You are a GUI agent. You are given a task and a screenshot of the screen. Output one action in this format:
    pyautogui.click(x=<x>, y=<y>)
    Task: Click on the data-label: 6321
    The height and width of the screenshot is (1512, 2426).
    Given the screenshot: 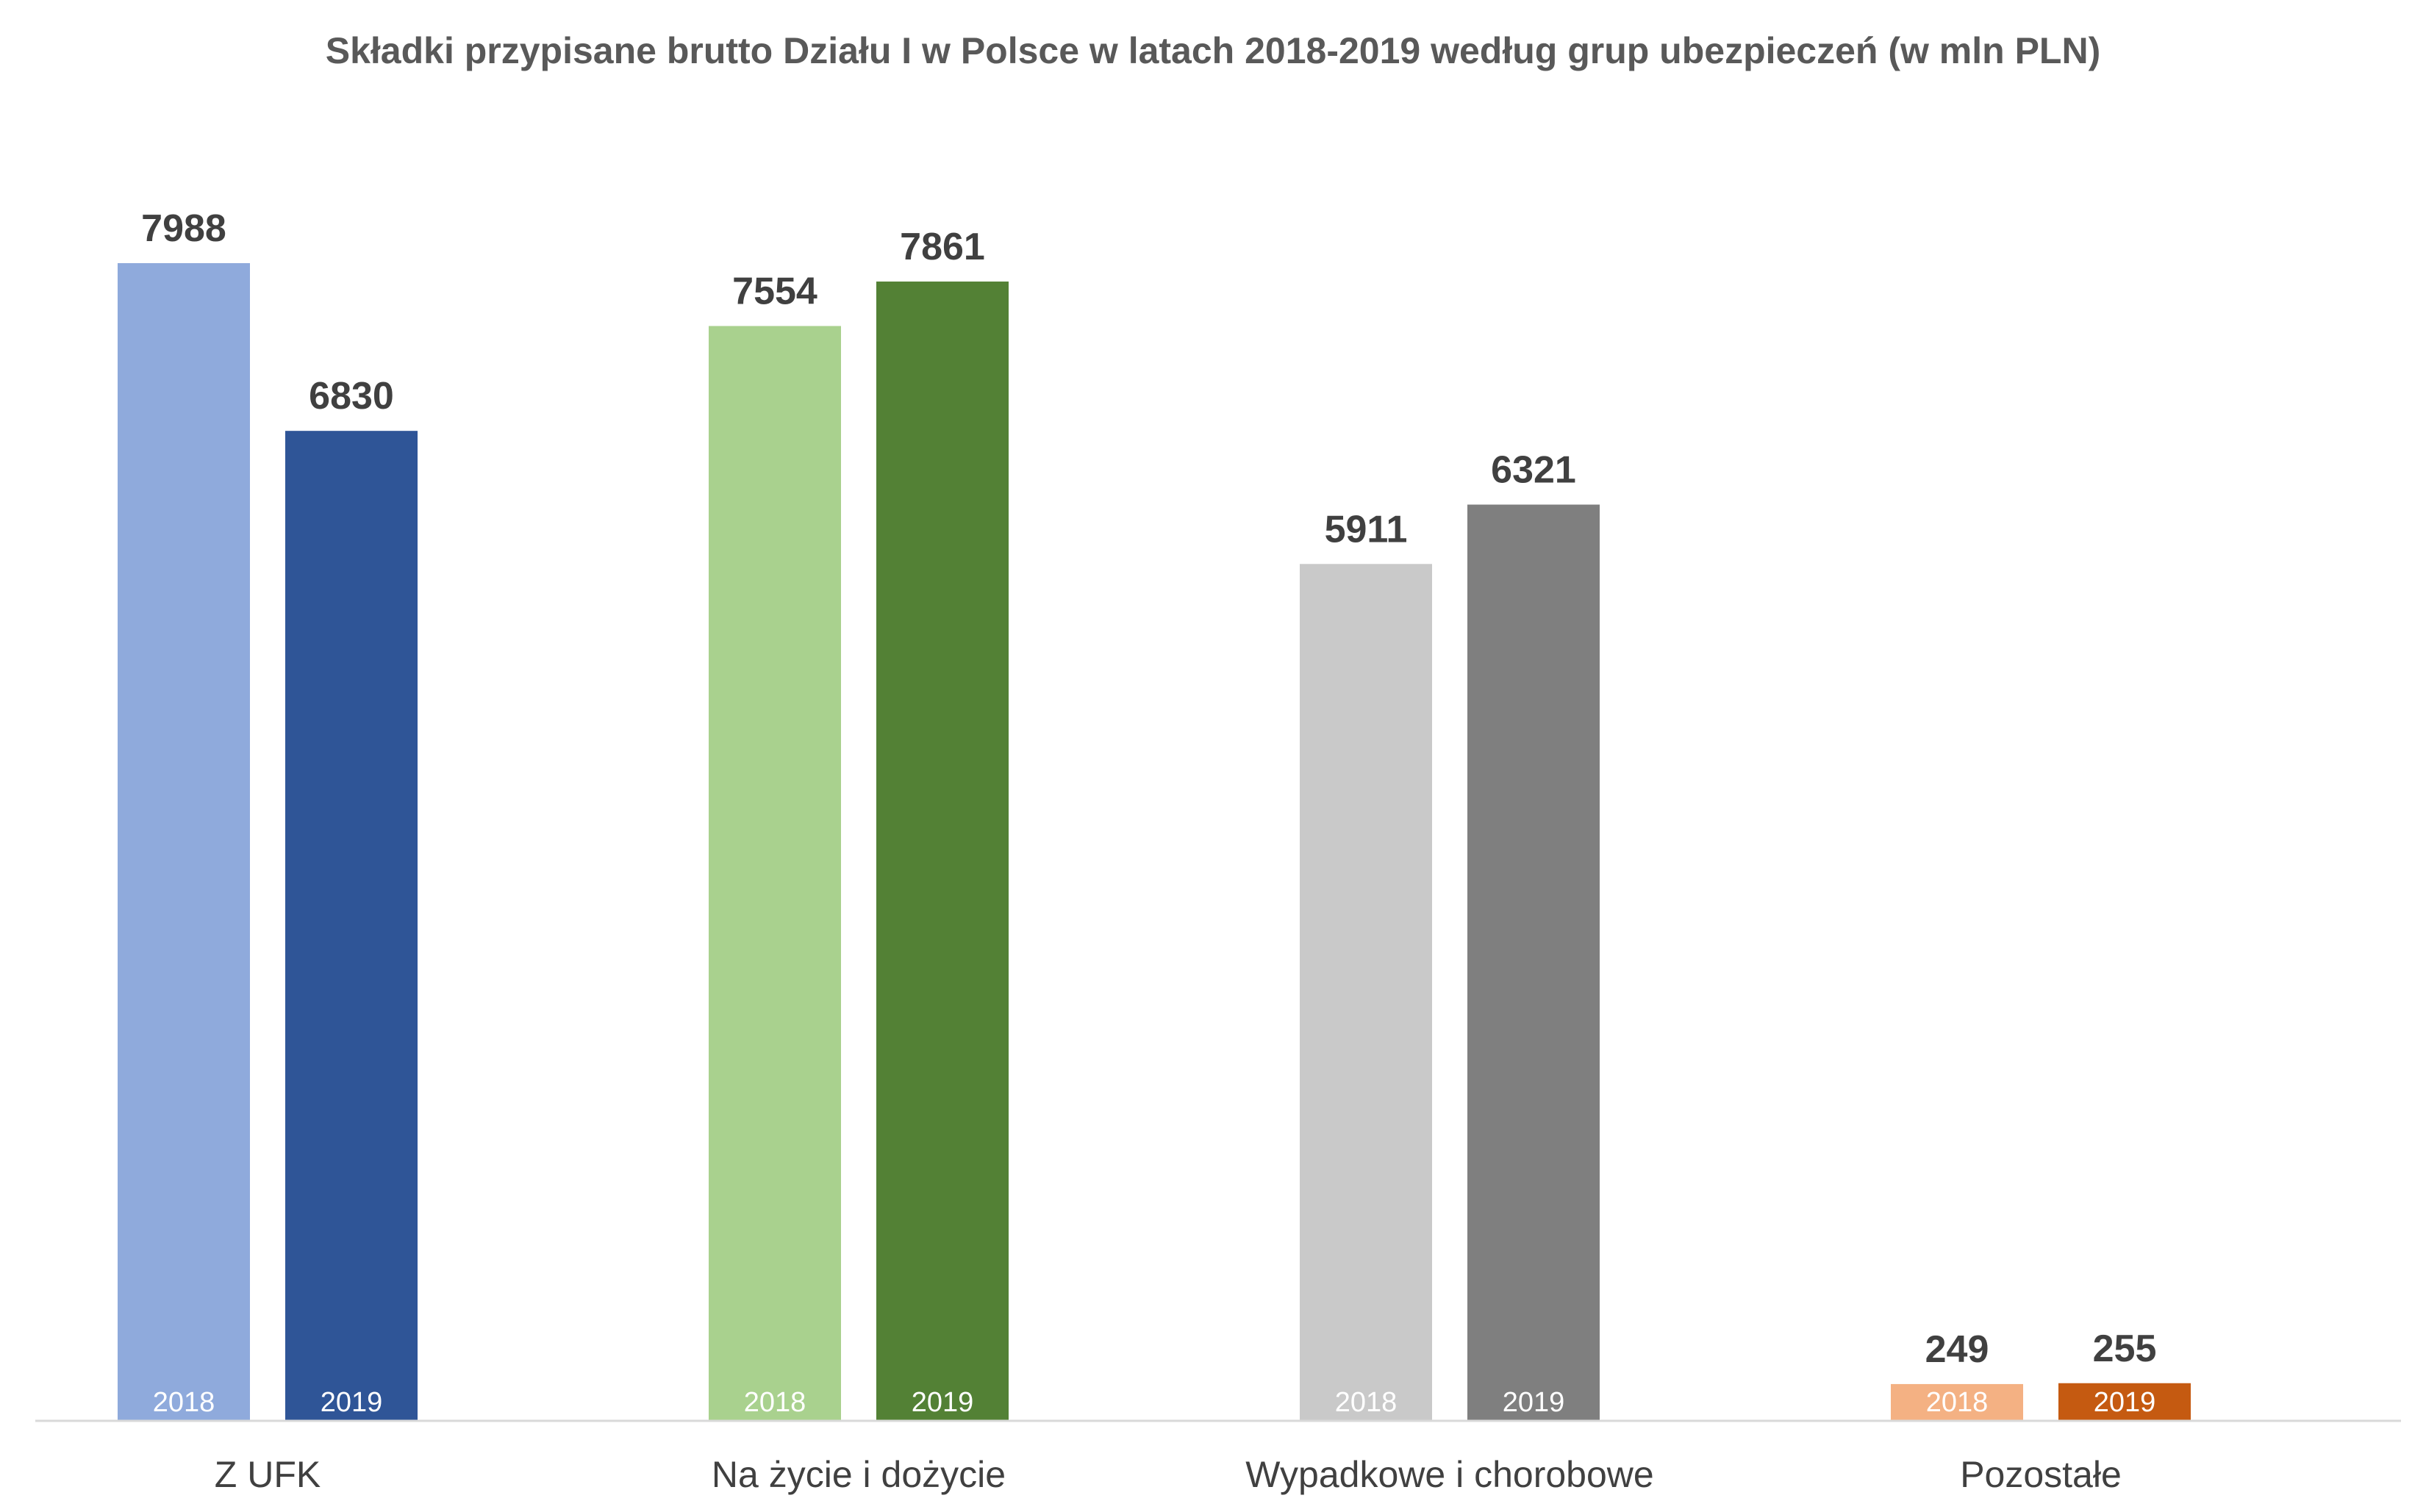 What is the action you would take?
    pyautogui.click(x=1533, y=469)
    